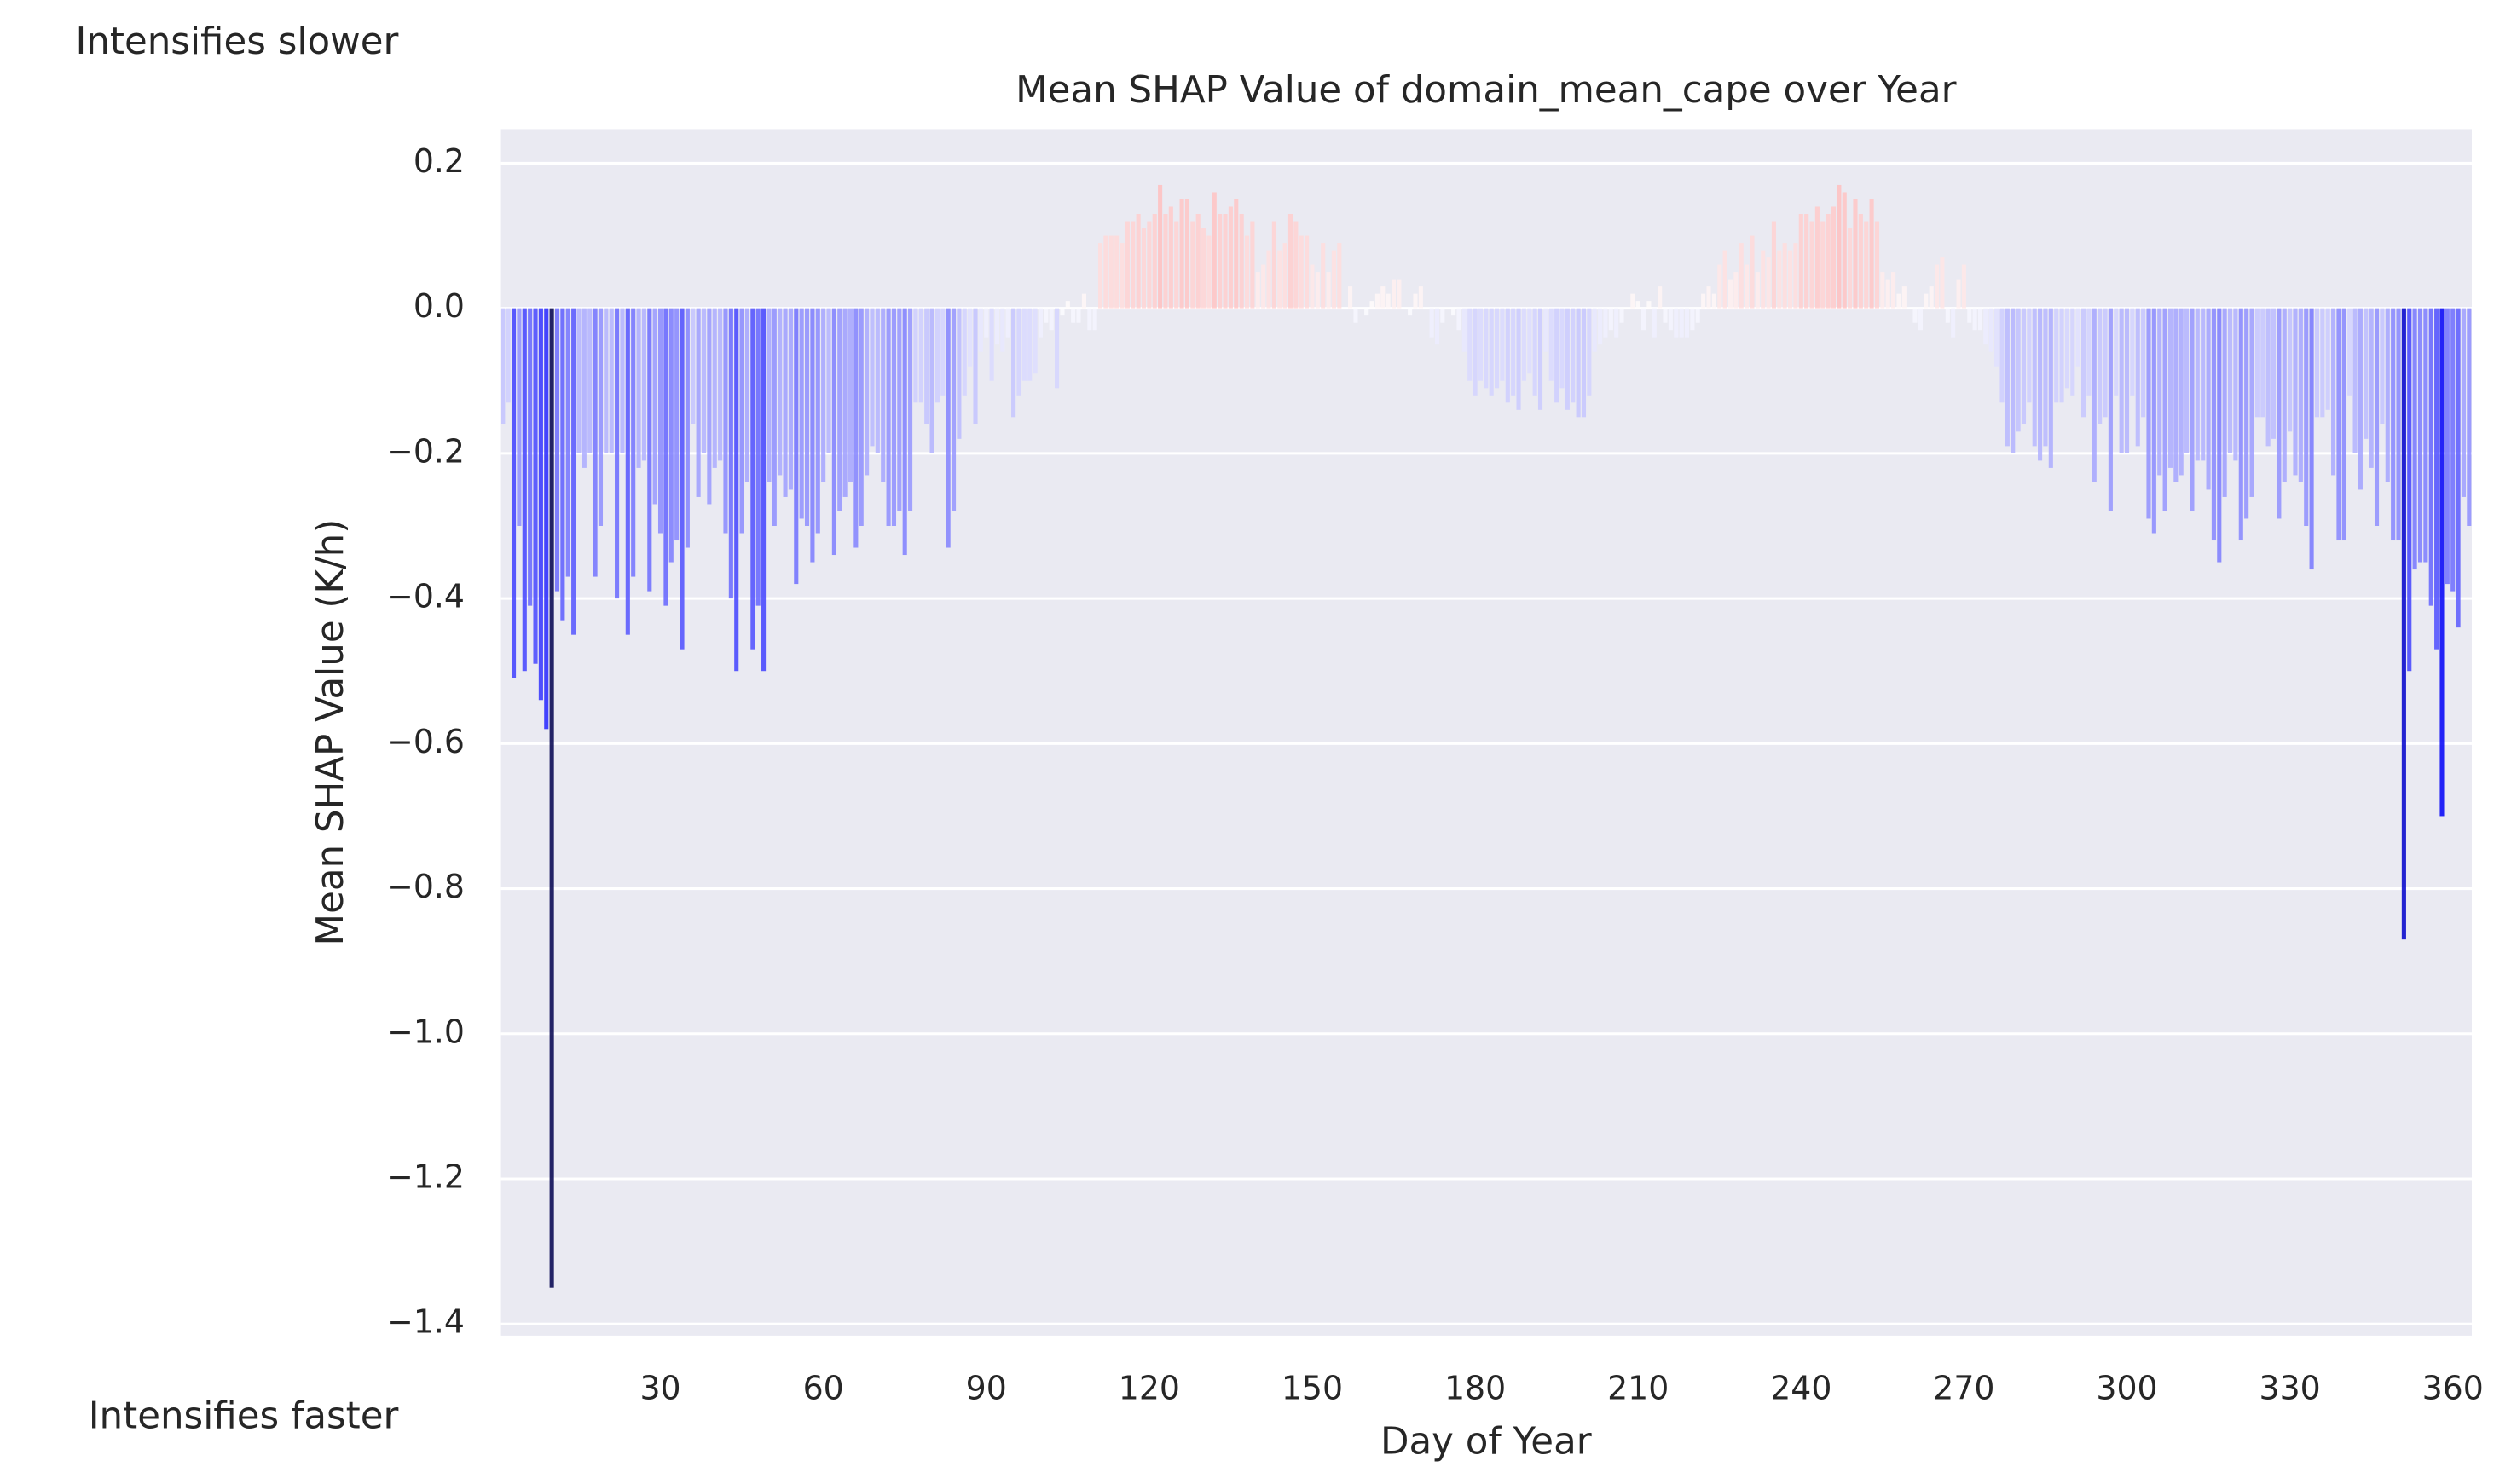  Describe the element at coordinates (2126, 1388) in the screenshot. I see `x-tick-label: 300` at that location.